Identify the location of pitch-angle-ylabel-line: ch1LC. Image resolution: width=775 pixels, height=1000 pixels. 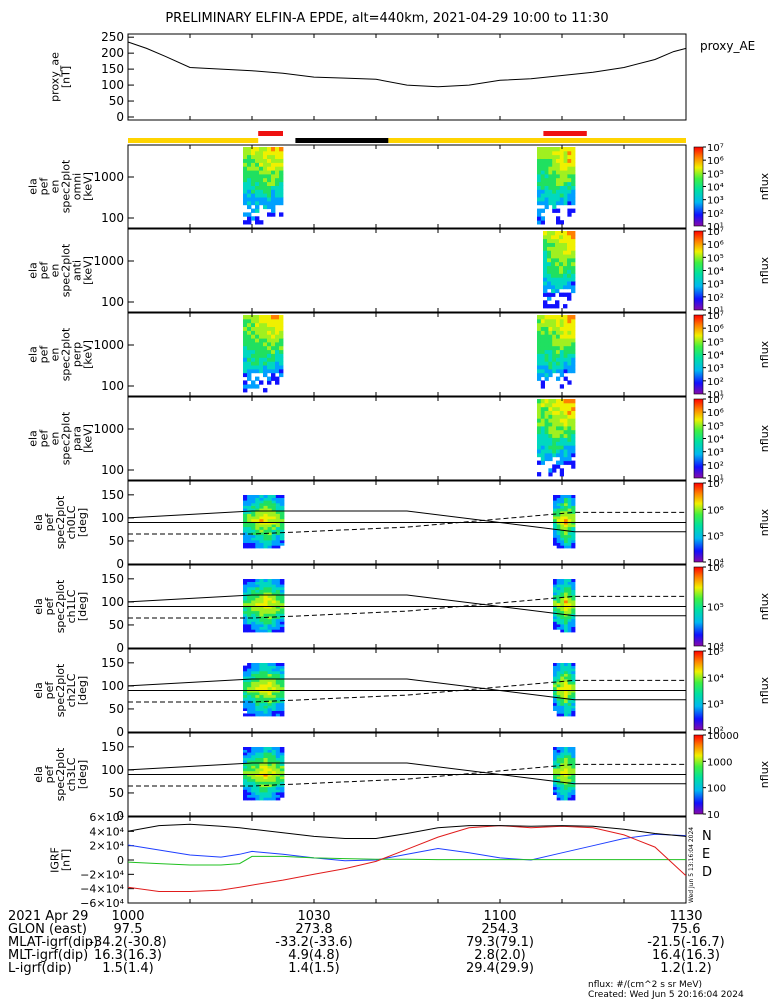
(71, 606).